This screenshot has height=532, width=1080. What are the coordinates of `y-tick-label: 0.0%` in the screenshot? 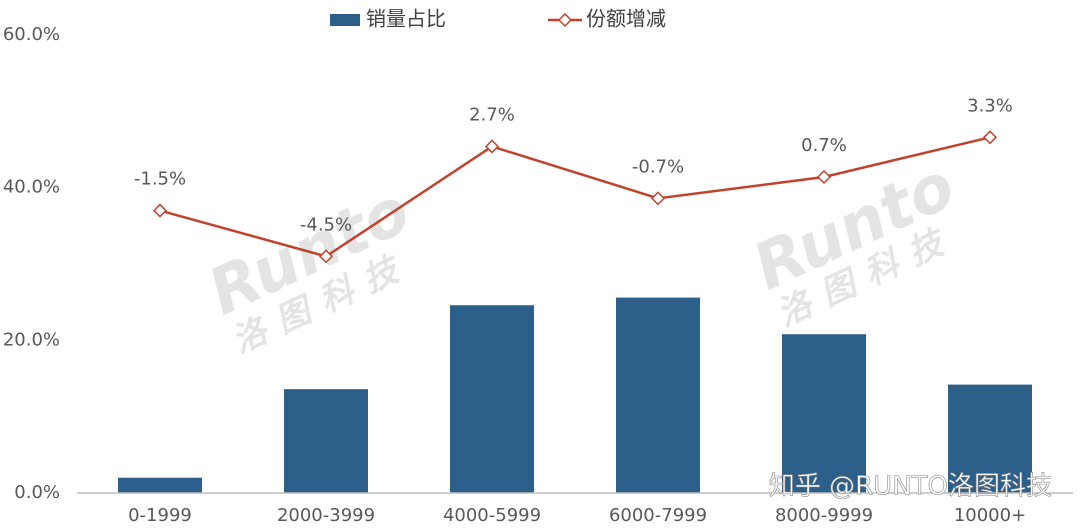 It's located at (37, 492).